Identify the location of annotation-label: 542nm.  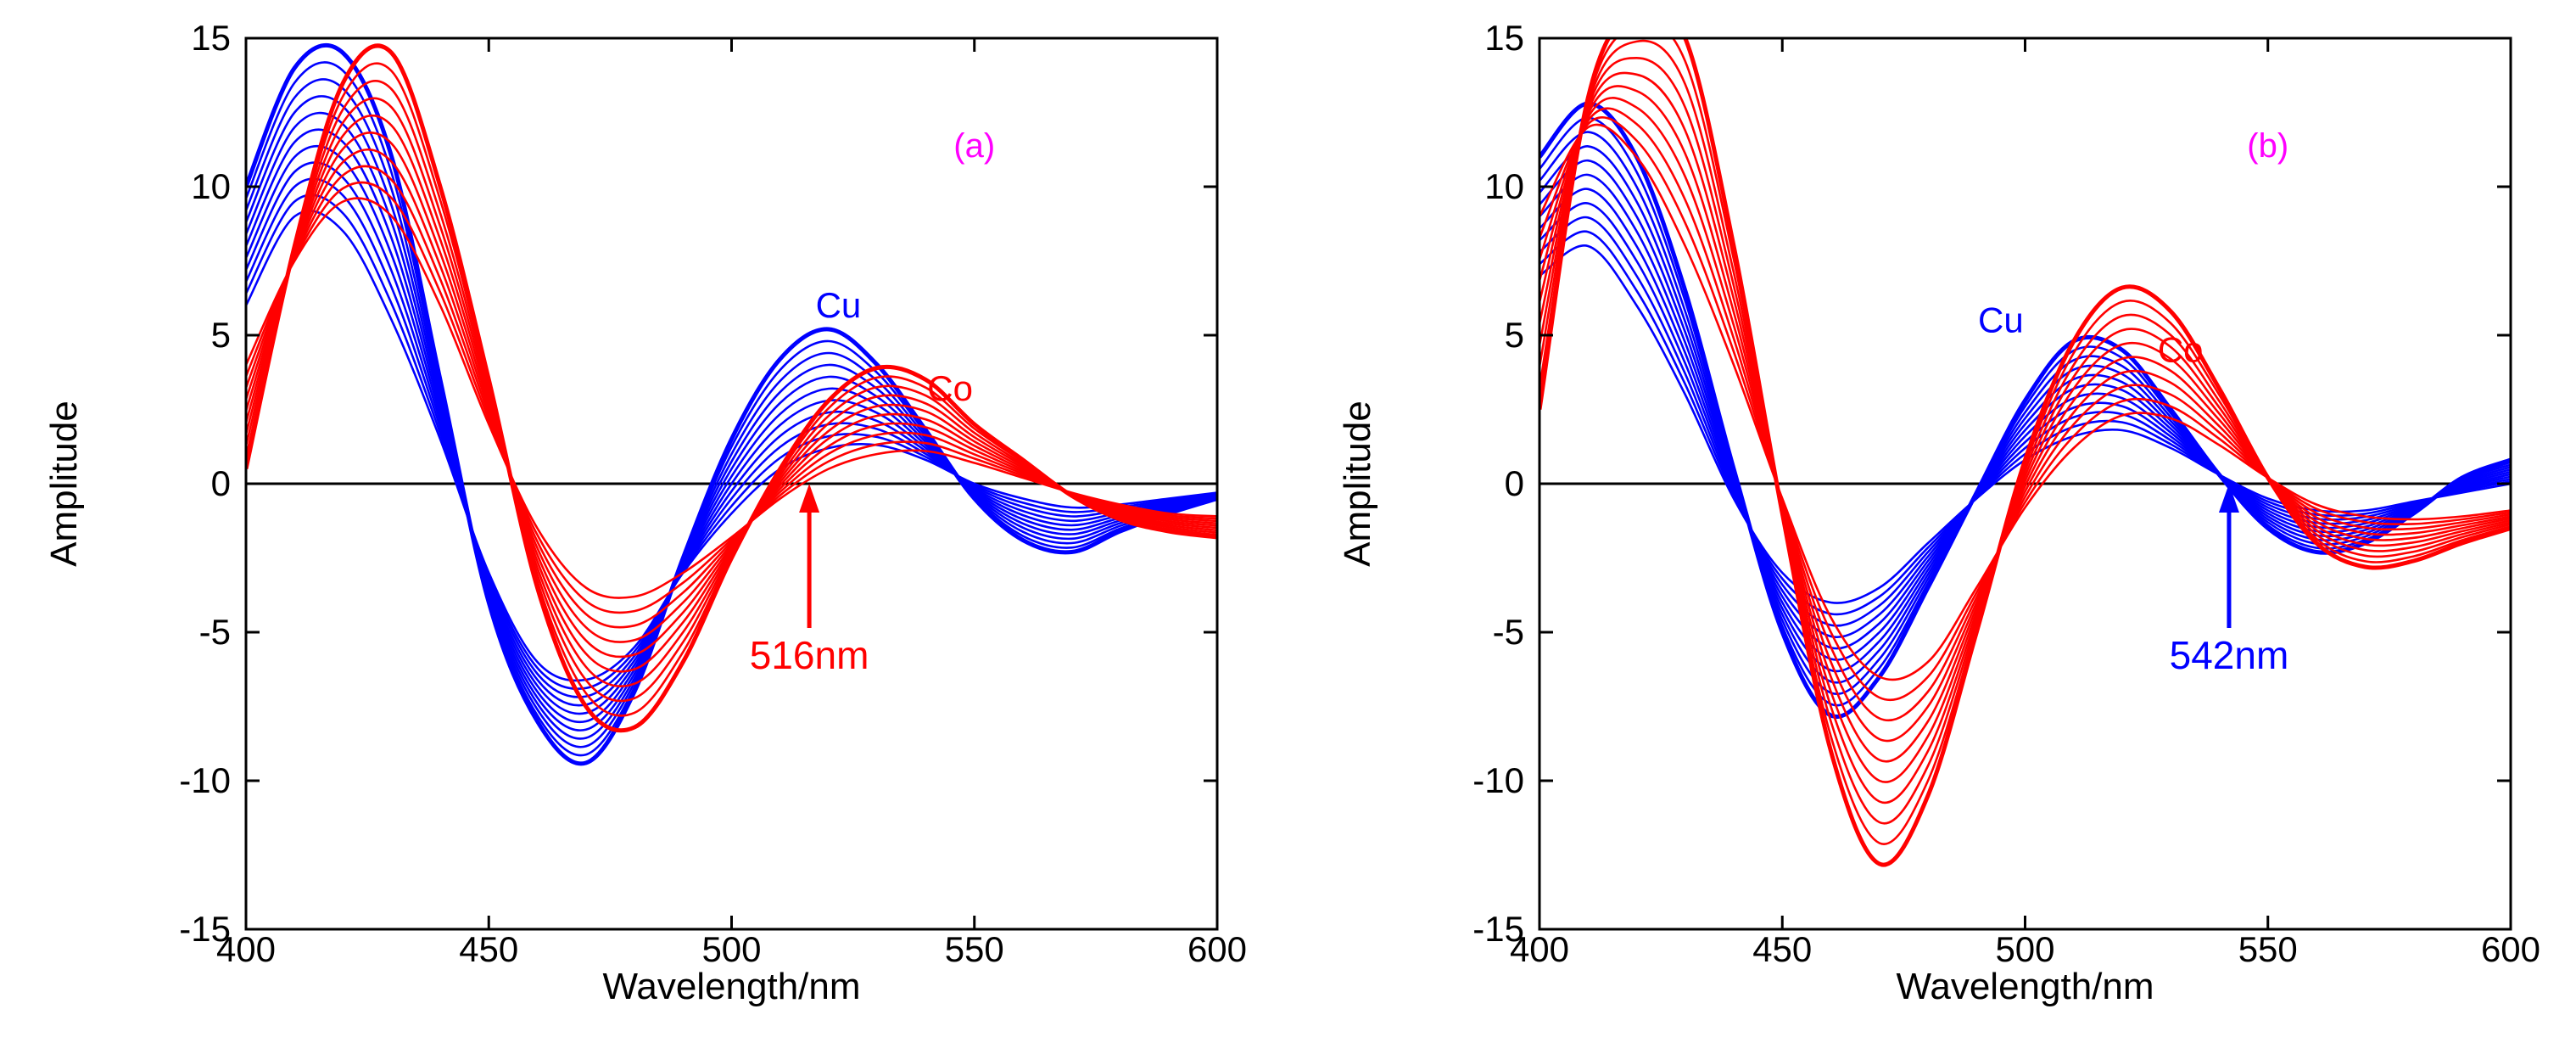
(2229, 655).